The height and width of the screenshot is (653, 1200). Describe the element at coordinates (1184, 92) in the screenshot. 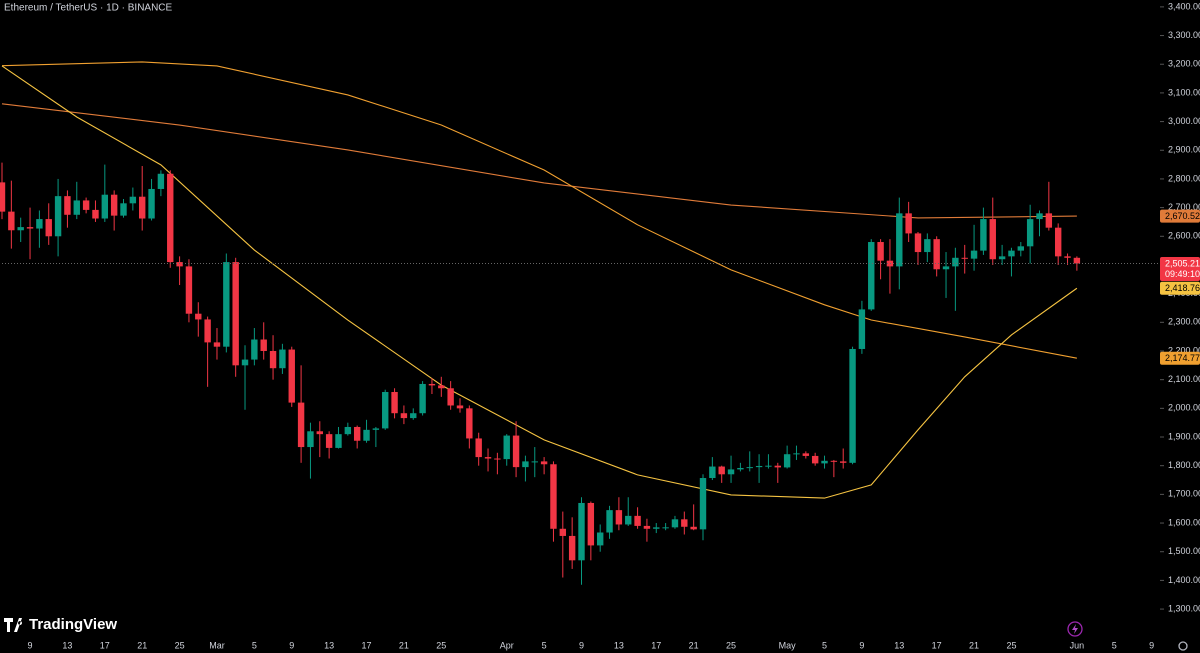

I see `y-tick-label: 3,100.00` at that location.